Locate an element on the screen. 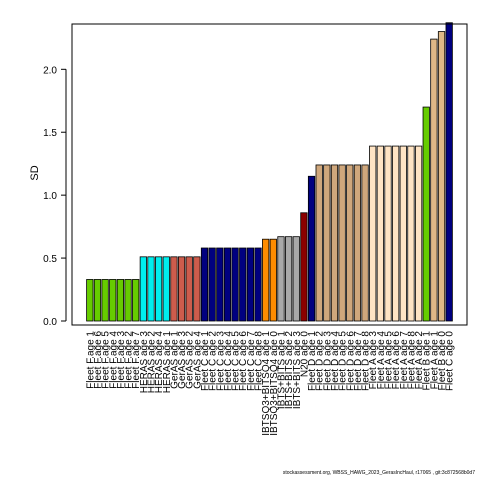 This screenshot has height=480, width=480. x-tick-label: HERAS age 2 is located at coordinates (151, 362).